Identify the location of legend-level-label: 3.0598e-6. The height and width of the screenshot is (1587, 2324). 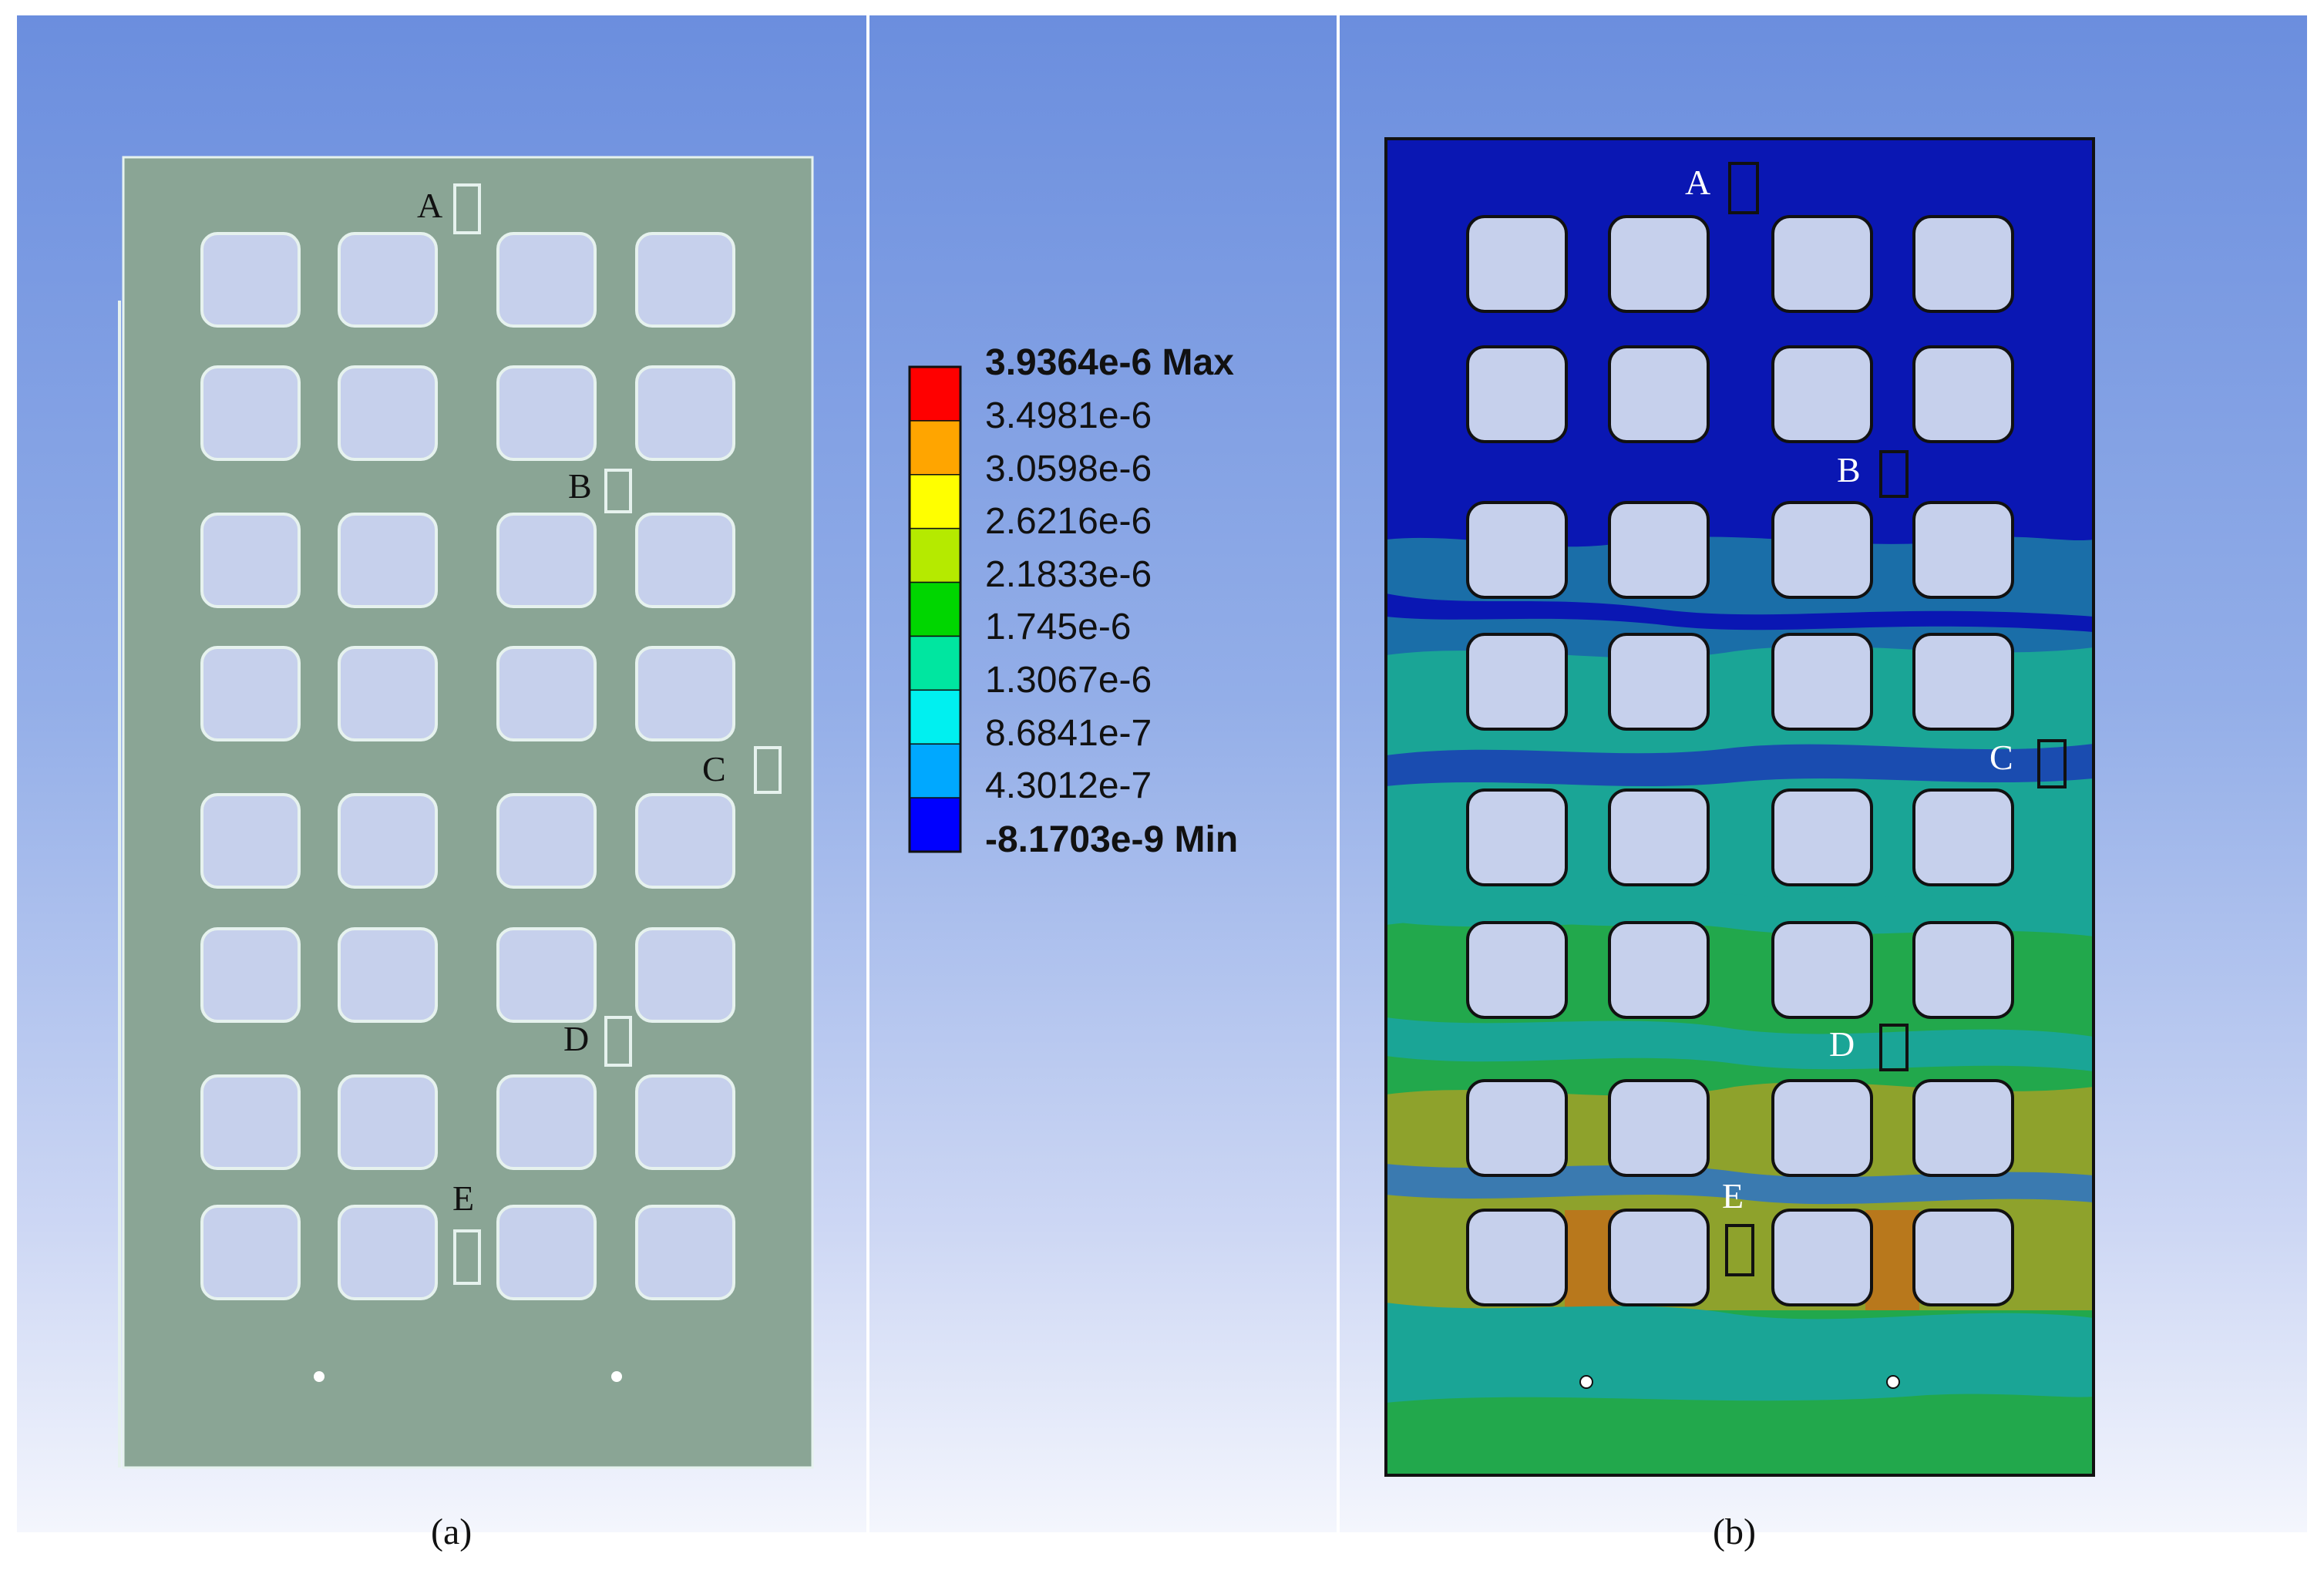
(1068, 469).